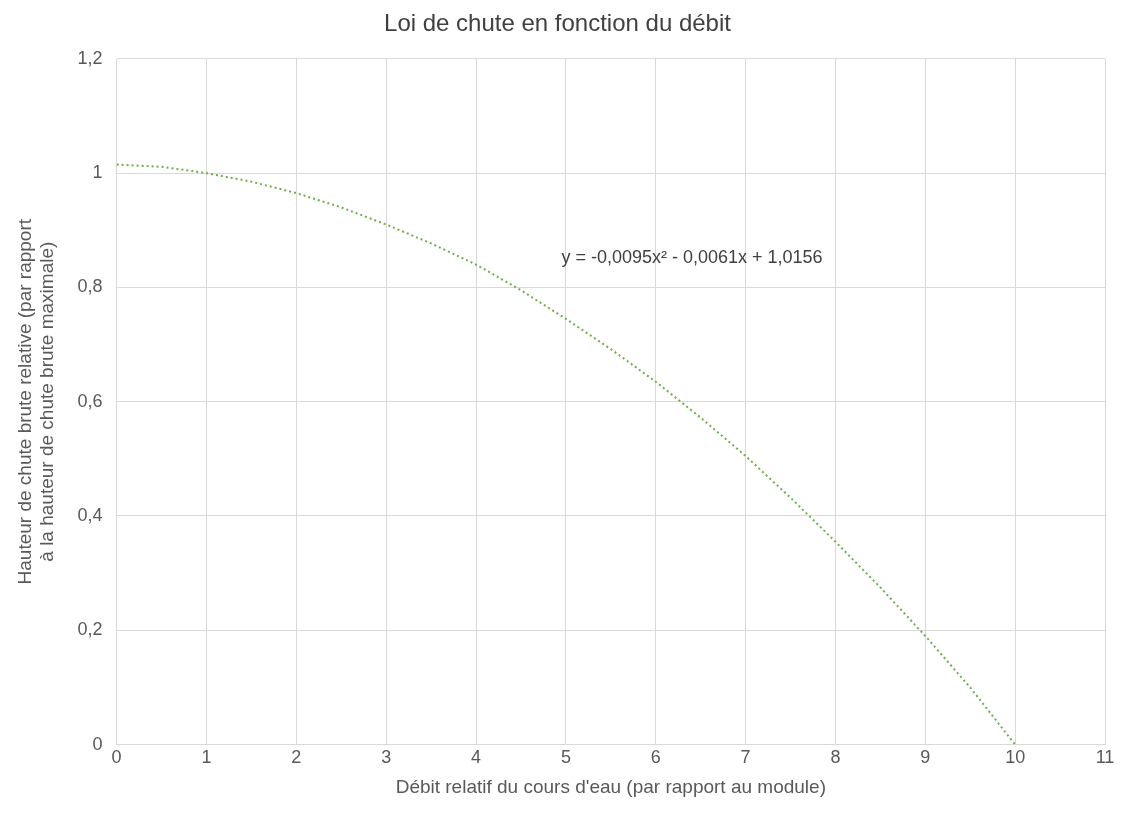 The image size is (1130, 813). I want to click on x-tick-label: 3, so click(386, 757).